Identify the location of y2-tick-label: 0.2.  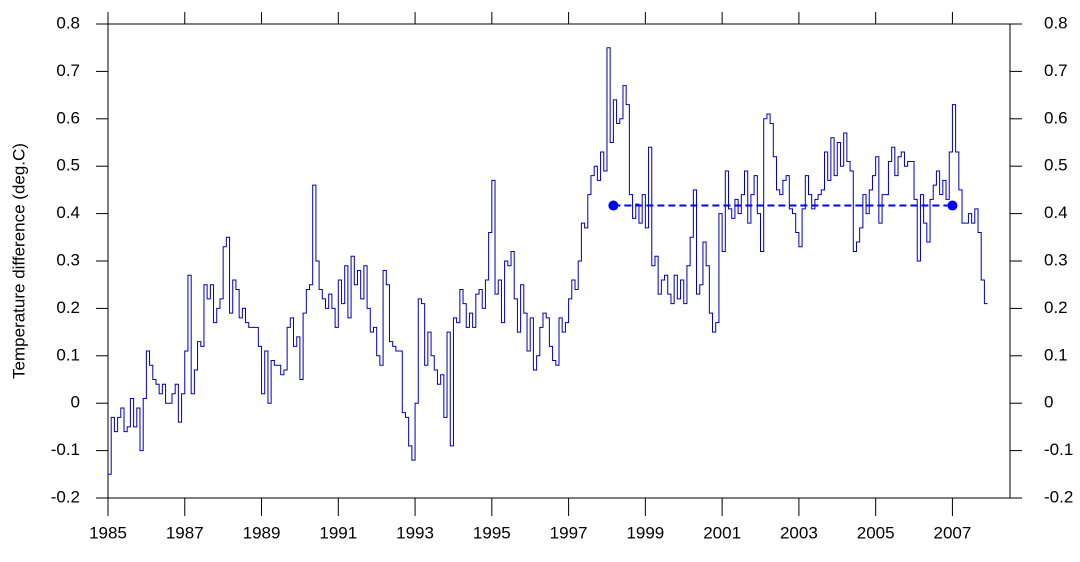
(1056, 307).